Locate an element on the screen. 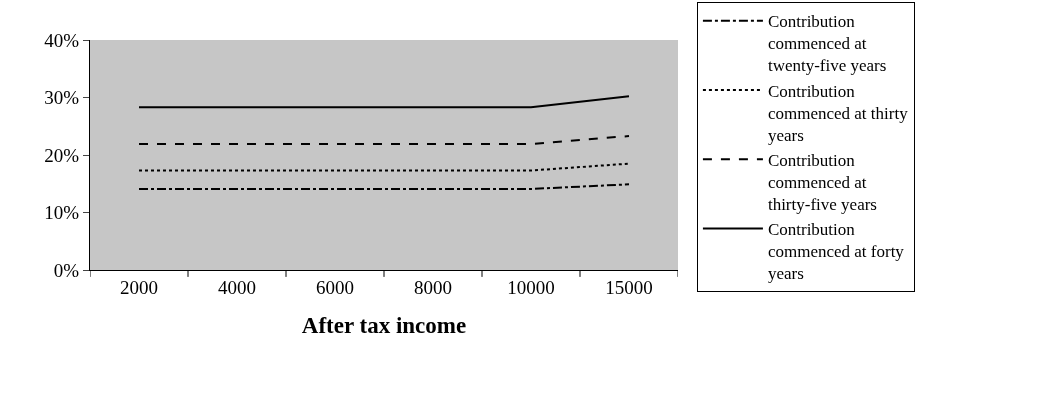 Image resolution: width=1048 pixels, height=420 pixels. legend-label: Contribution commenced at thirty-five years is located at coordinates (822, 182).